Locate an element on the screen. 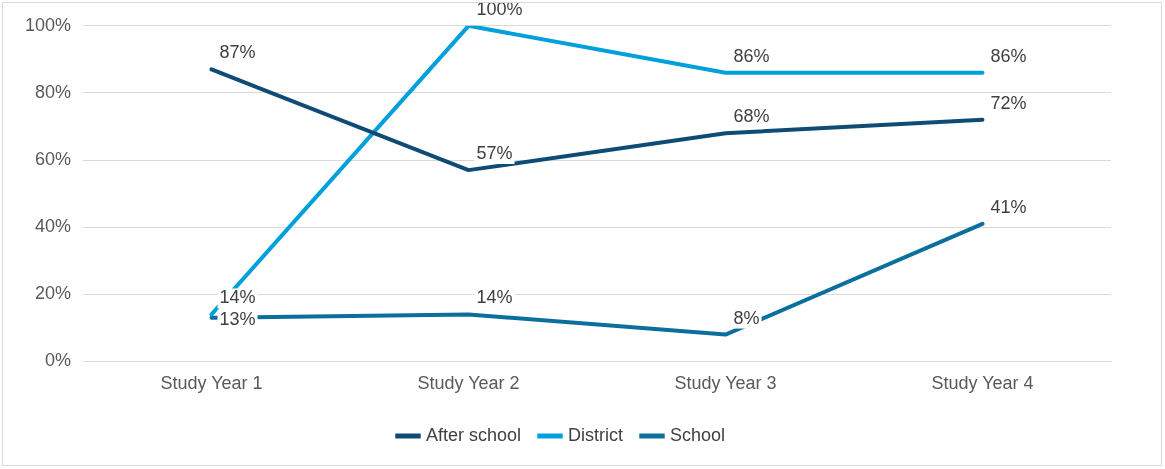 The height and width of the screenshot is (469, 1165). legend-label: District is located at coordinates (596, 434).